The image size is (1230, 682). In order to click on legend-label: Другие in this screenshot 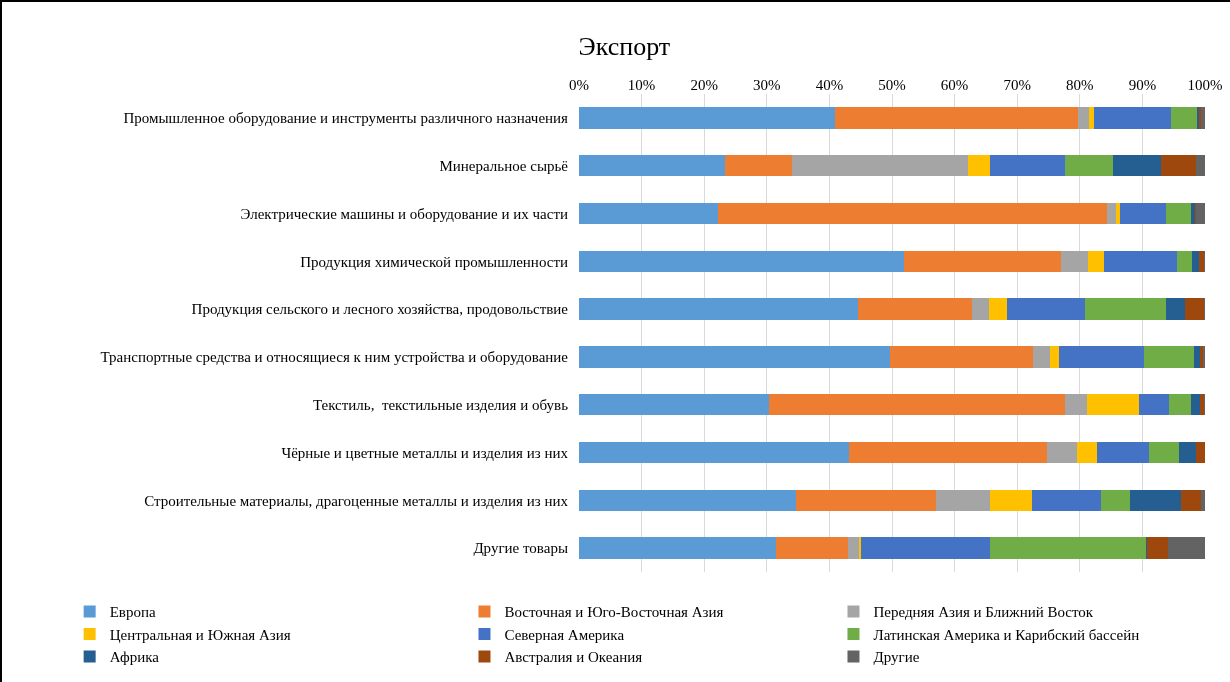, I will do `click(896, 657)`.